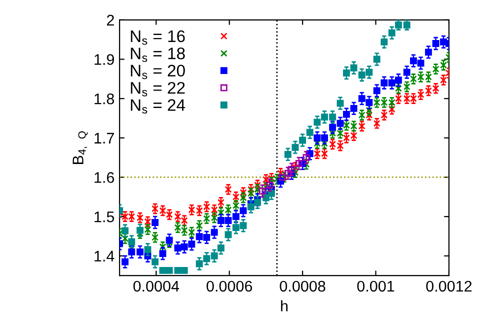 The height and width of the screenshot is (332, 488). Describe the element at coordinates (375, 286) in the screenshot. I see `x-tick-label: 0.001` at that location.